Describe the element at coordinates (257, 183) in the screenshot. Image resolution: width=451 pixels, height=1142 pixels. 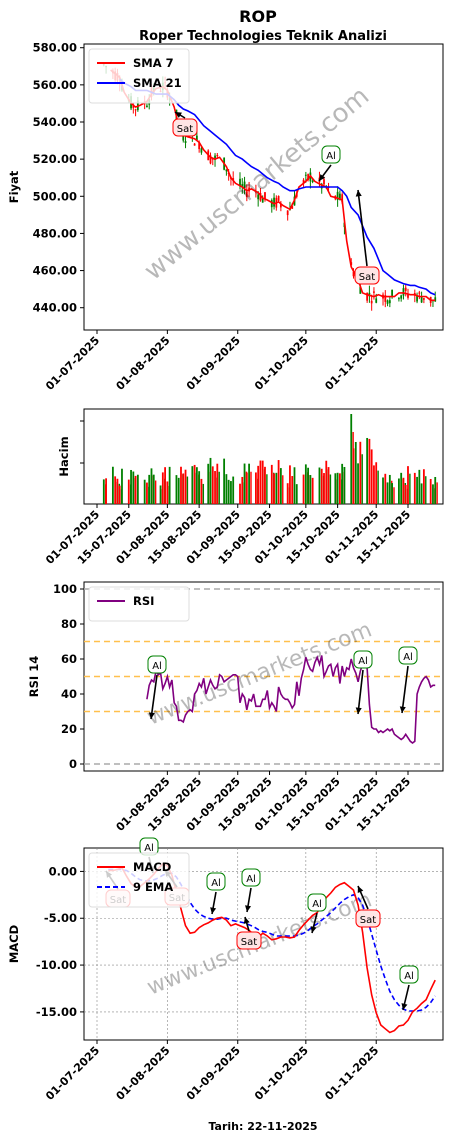
I see `watermark: www.uscmarkets.com` at that location.